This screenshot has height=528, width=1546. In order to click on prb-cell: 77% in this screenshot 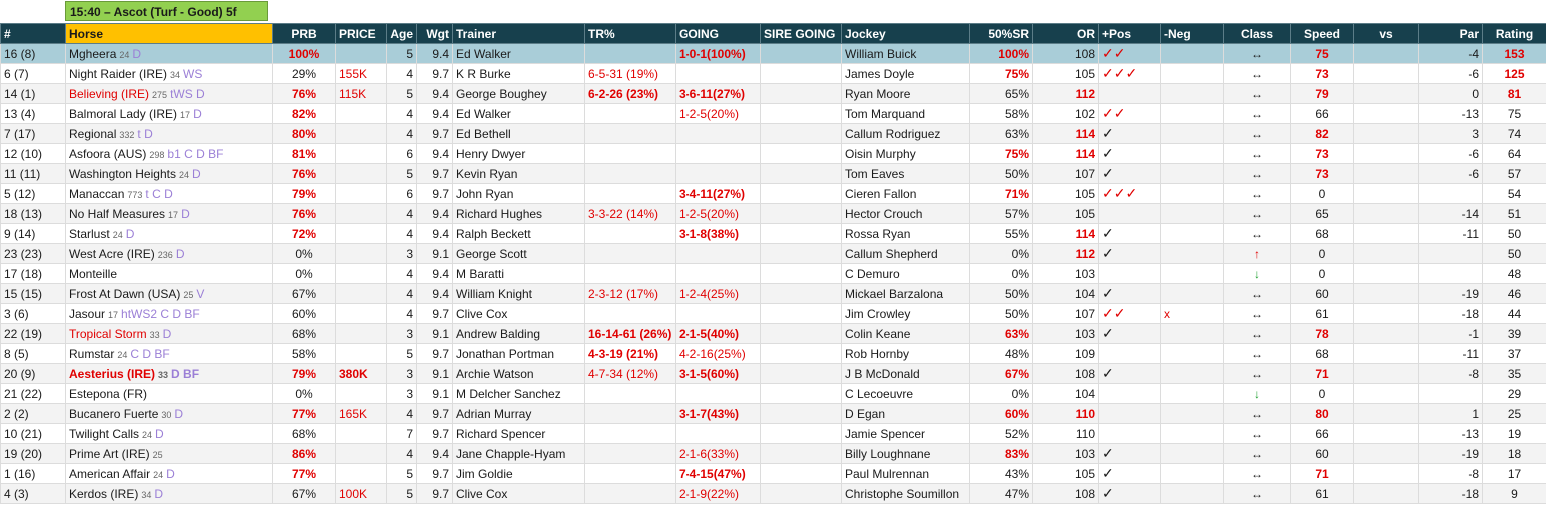, I will do `click(304, 413)`.